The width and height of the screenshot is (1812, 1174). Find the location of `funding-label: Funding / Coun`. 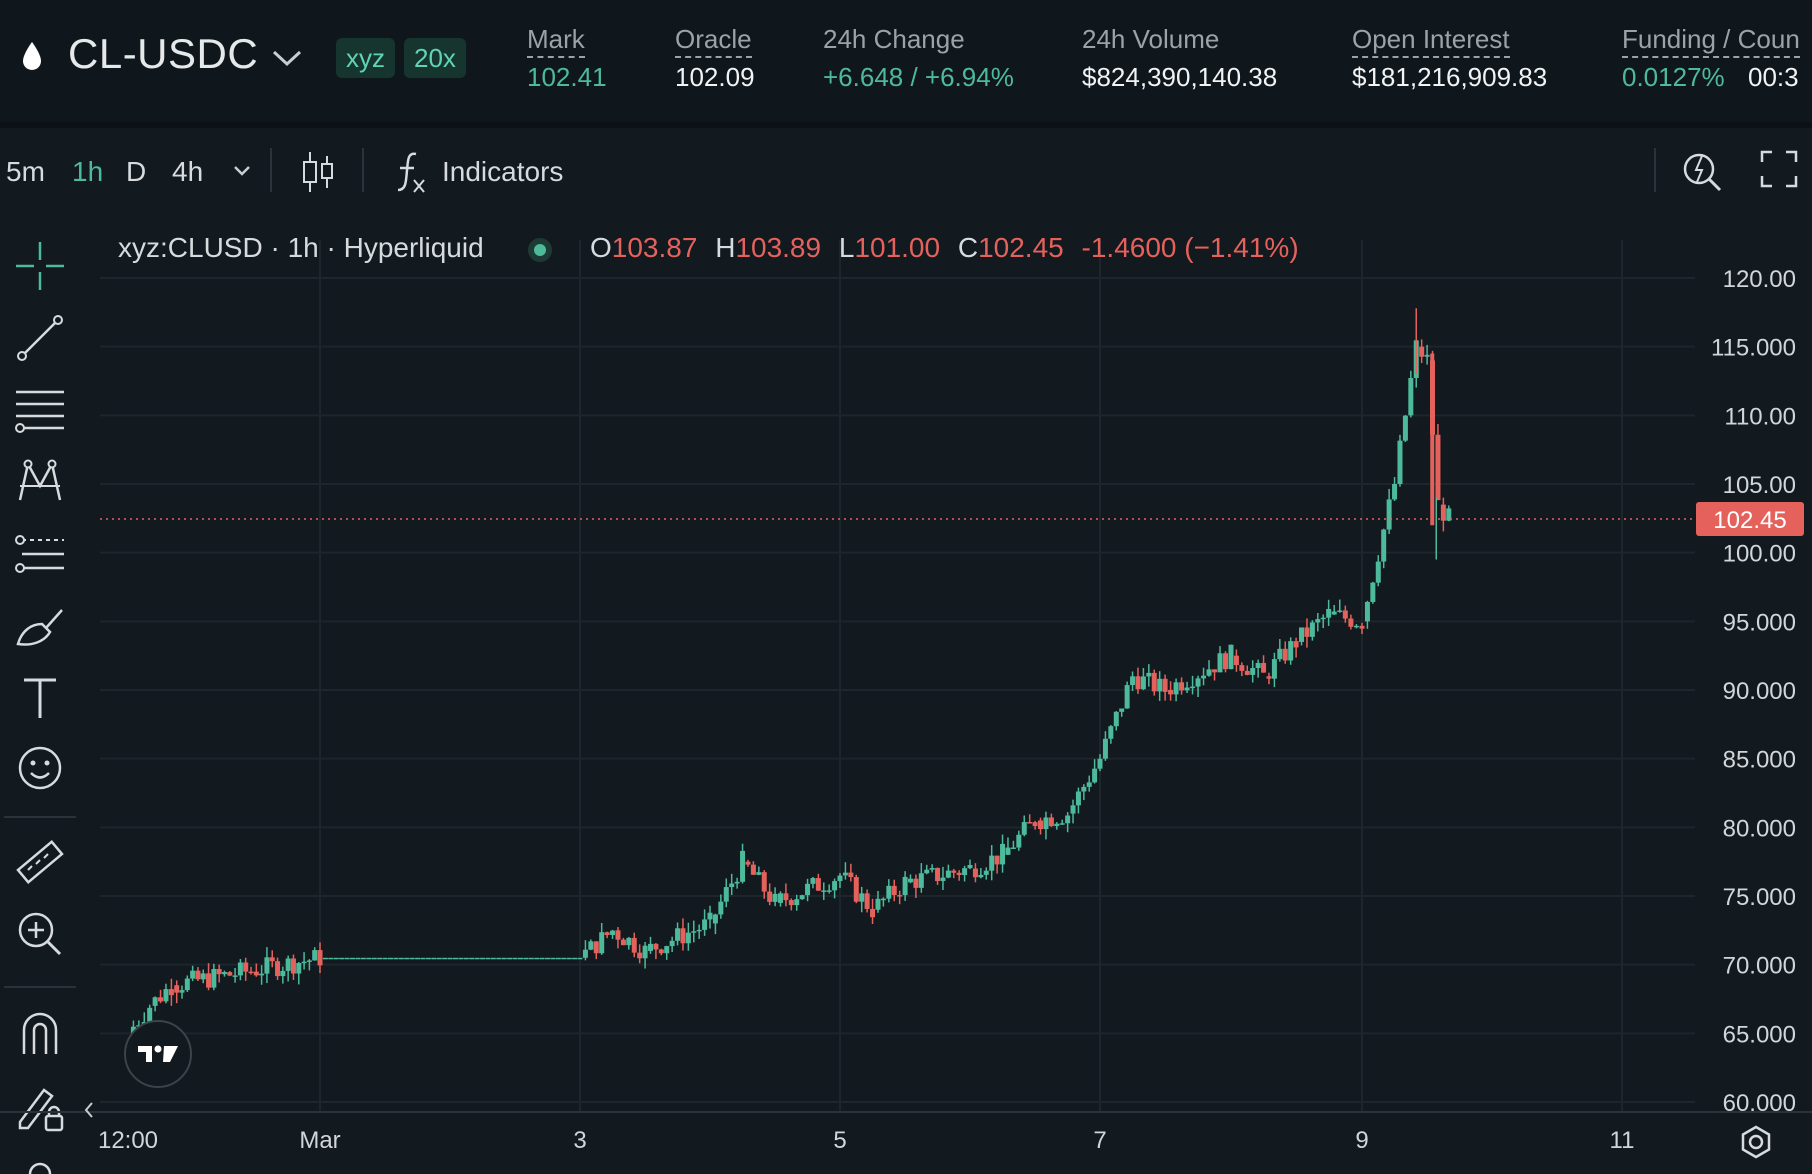

funding-label: Funding / Coun is located at coordinates (1711, 41).